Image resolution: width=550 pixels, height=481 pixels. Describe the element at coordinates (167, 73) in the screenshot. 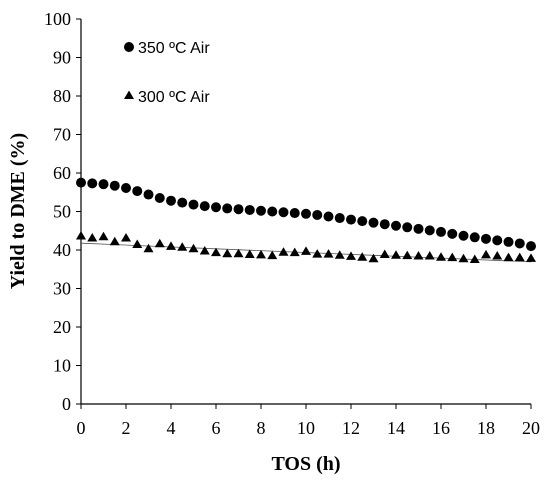

I see `legend: 350 ºC Air 300 ºC Air` at that location.